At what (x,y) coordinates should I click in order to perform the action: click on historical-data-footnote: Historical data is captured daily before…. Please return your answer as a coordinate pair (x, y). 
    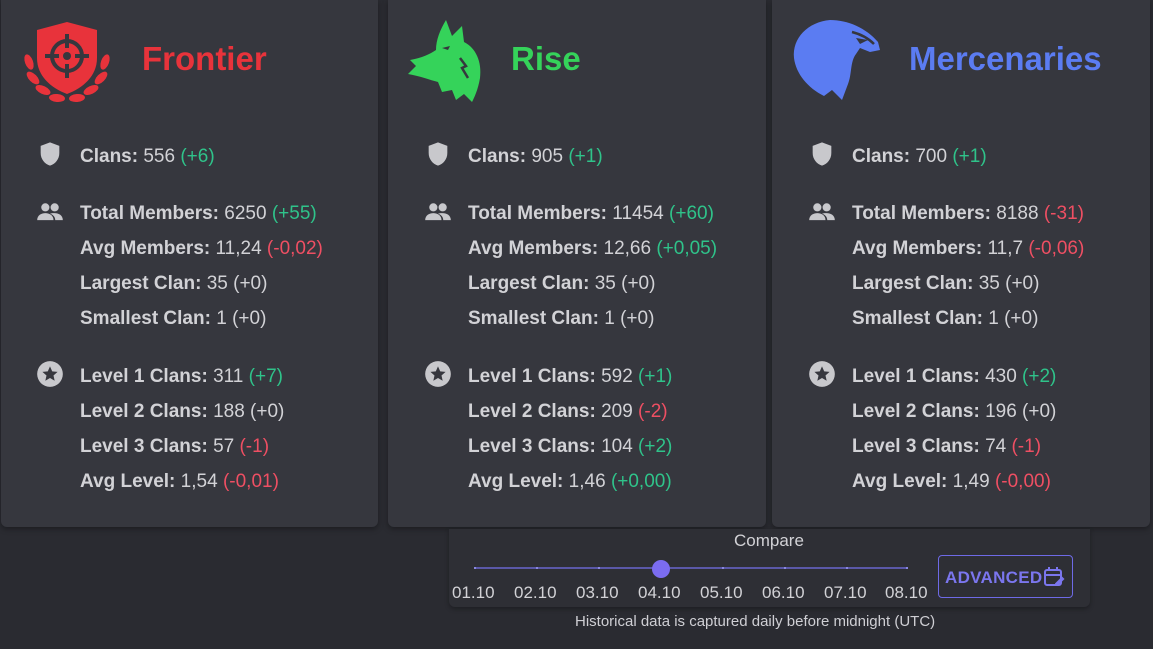
    Looking at the image, I should click on (755, 621).